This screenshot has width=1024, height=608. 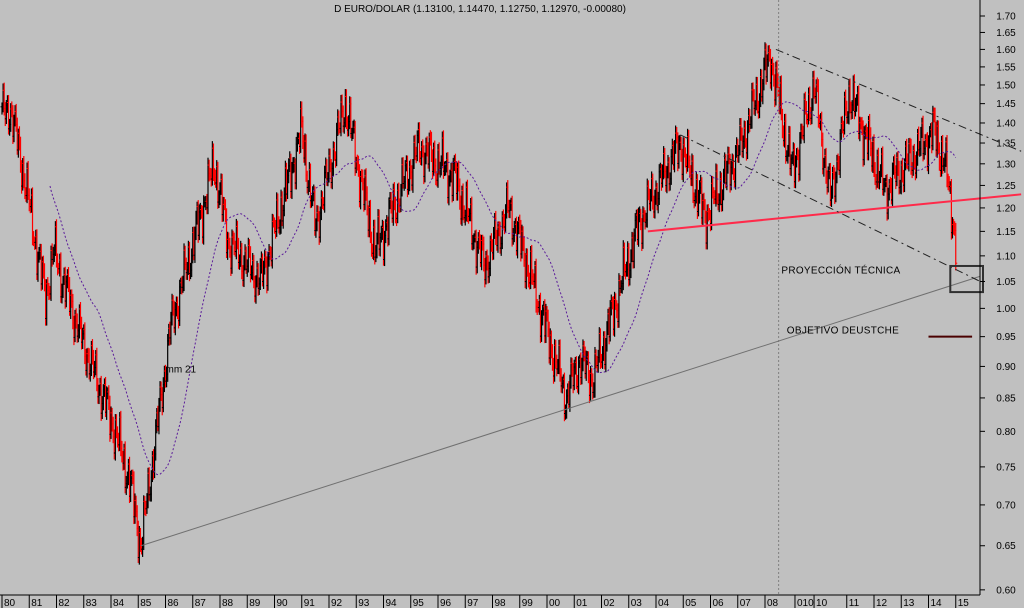 What do you see at coordinates (1006, 467) in the screenshot?
I see `y-tick-label: 0.75` at bounding box center [1006, 467].